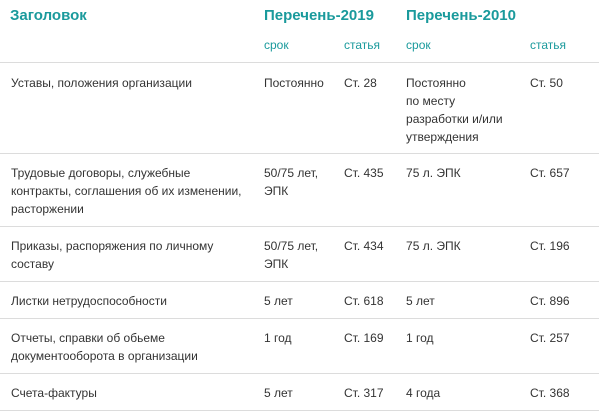 The image size is (599, 418). I want to click on row-article-2019: Ст. 434, so click(375, 254).